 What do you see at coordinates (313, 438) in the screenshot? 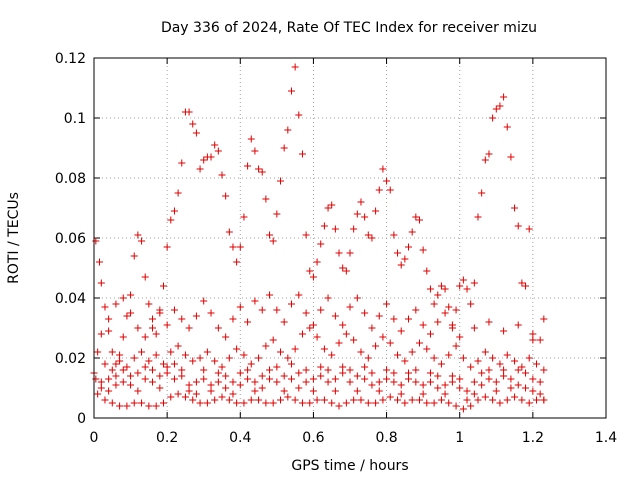
I see `x-tick-label: 0.6` at bounding box center [313, 438].